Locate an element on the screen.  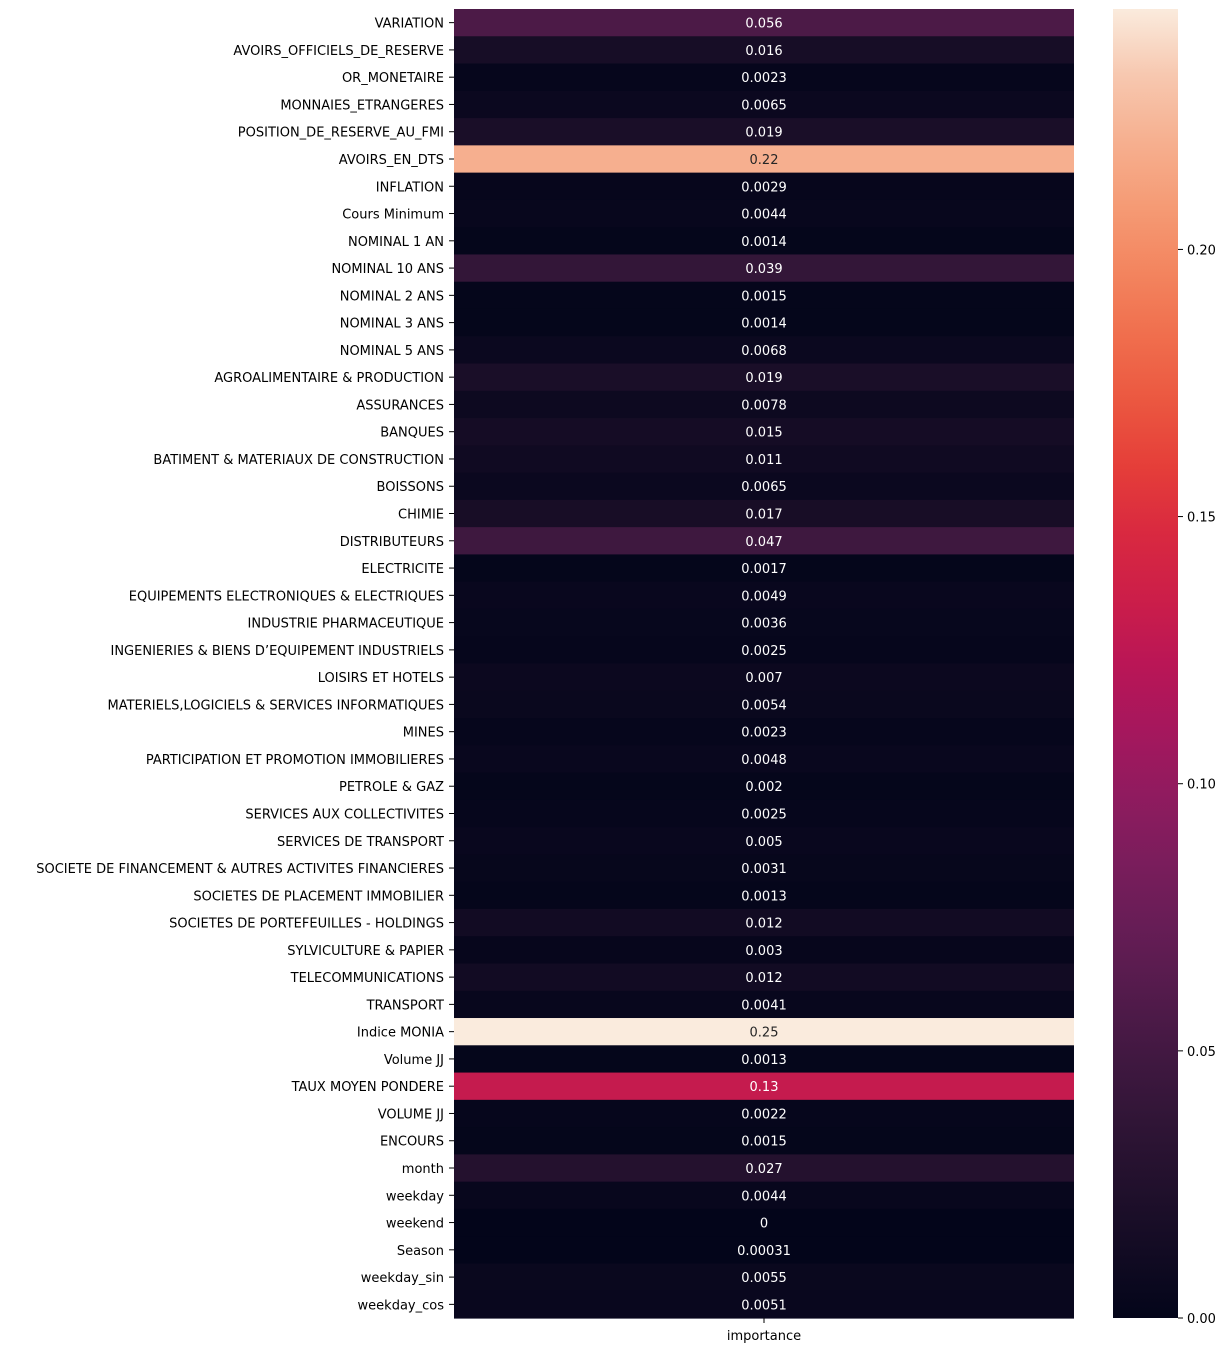
cell-value-label: 0.0051 is located at coordinates (764, 1305).